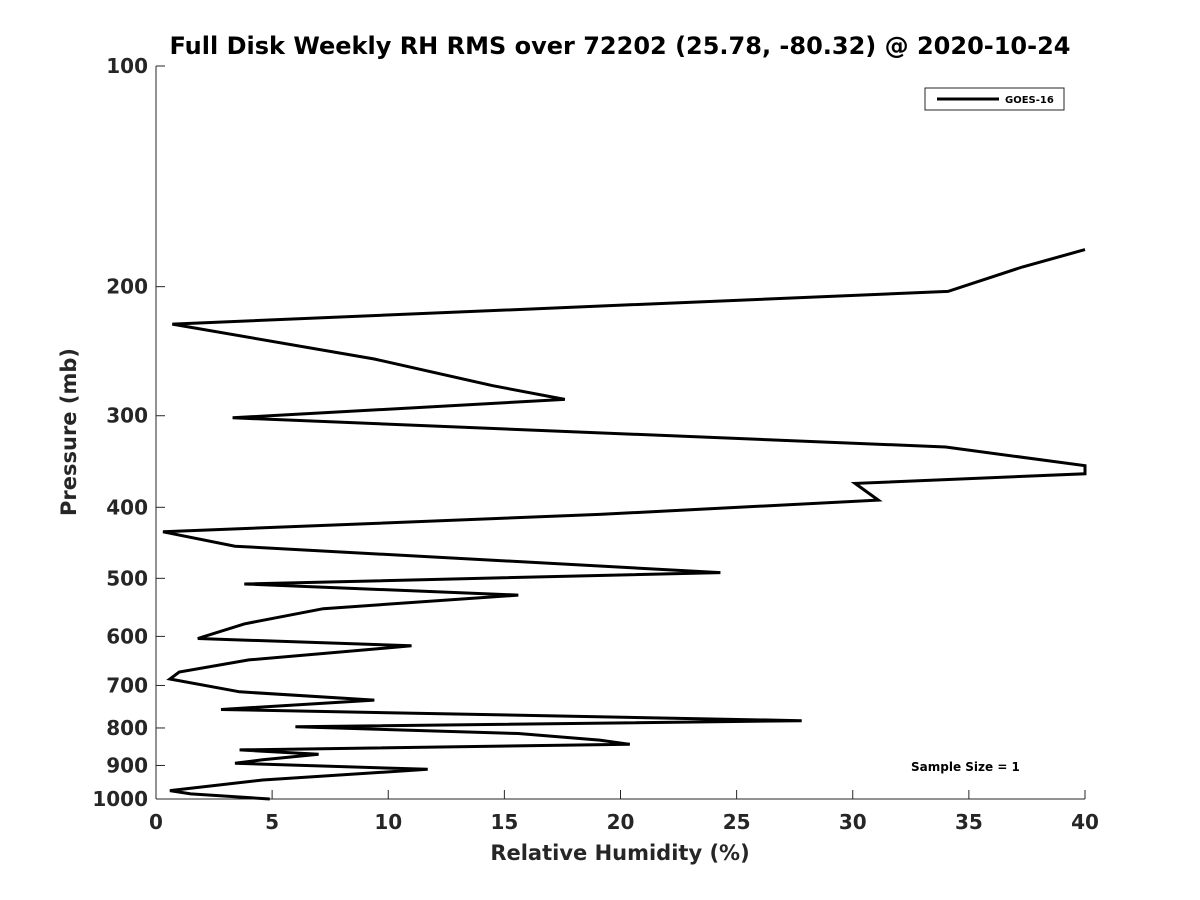 This screenshot has height=900, width=1200. What do you see at coordinates (853, 822) in the screenshot?
I see `x-tick-label: 30` at bounding box center [853, 822].